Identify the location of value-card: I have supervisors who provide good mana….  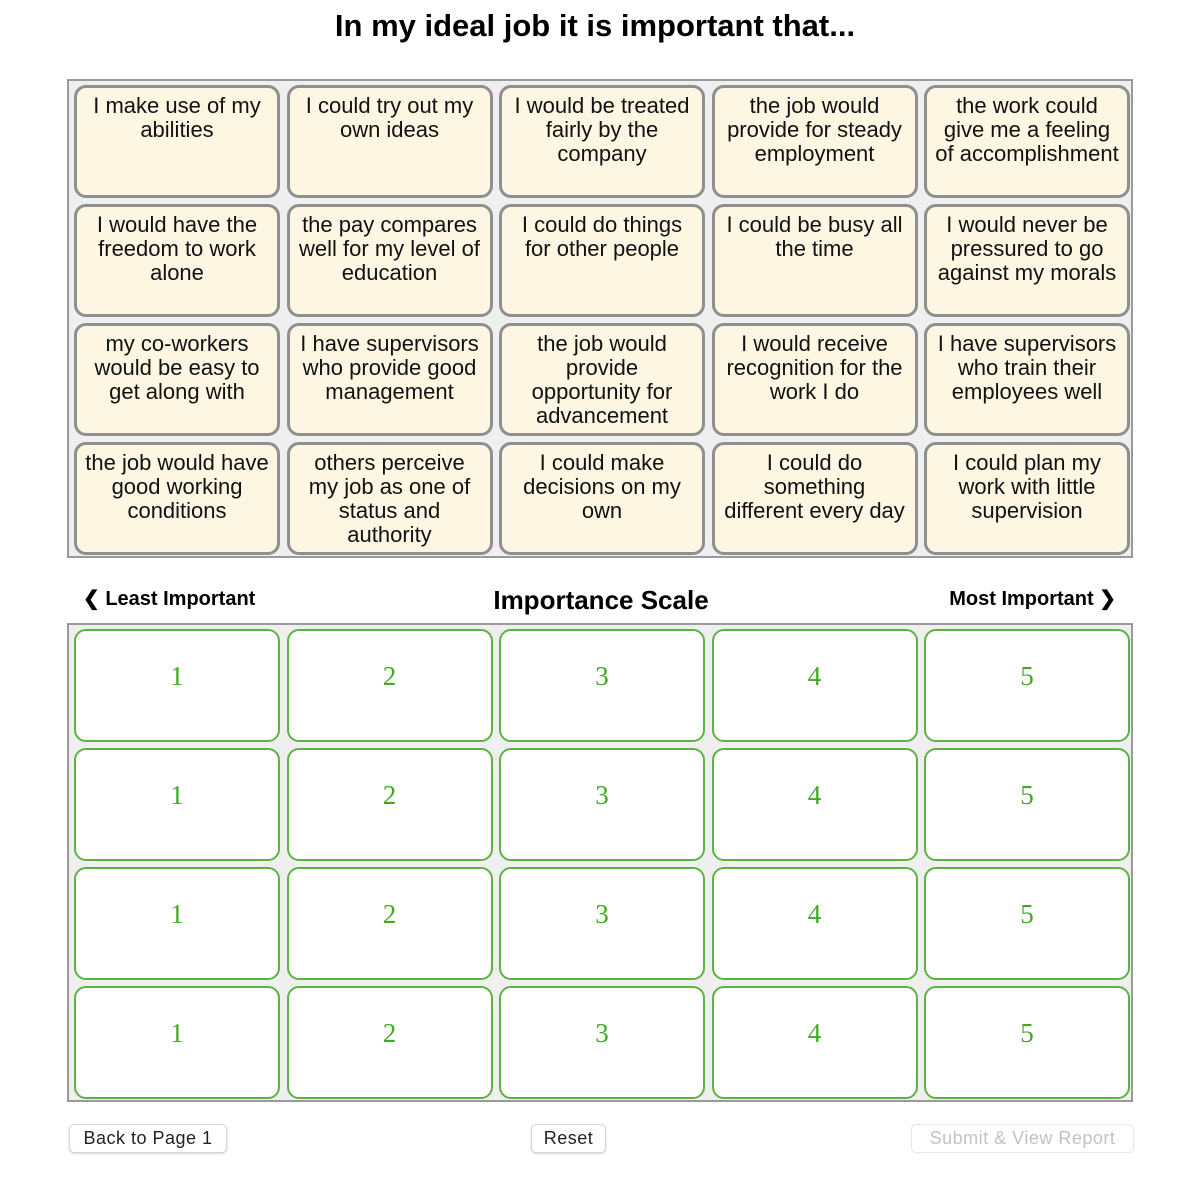
(389, 379).